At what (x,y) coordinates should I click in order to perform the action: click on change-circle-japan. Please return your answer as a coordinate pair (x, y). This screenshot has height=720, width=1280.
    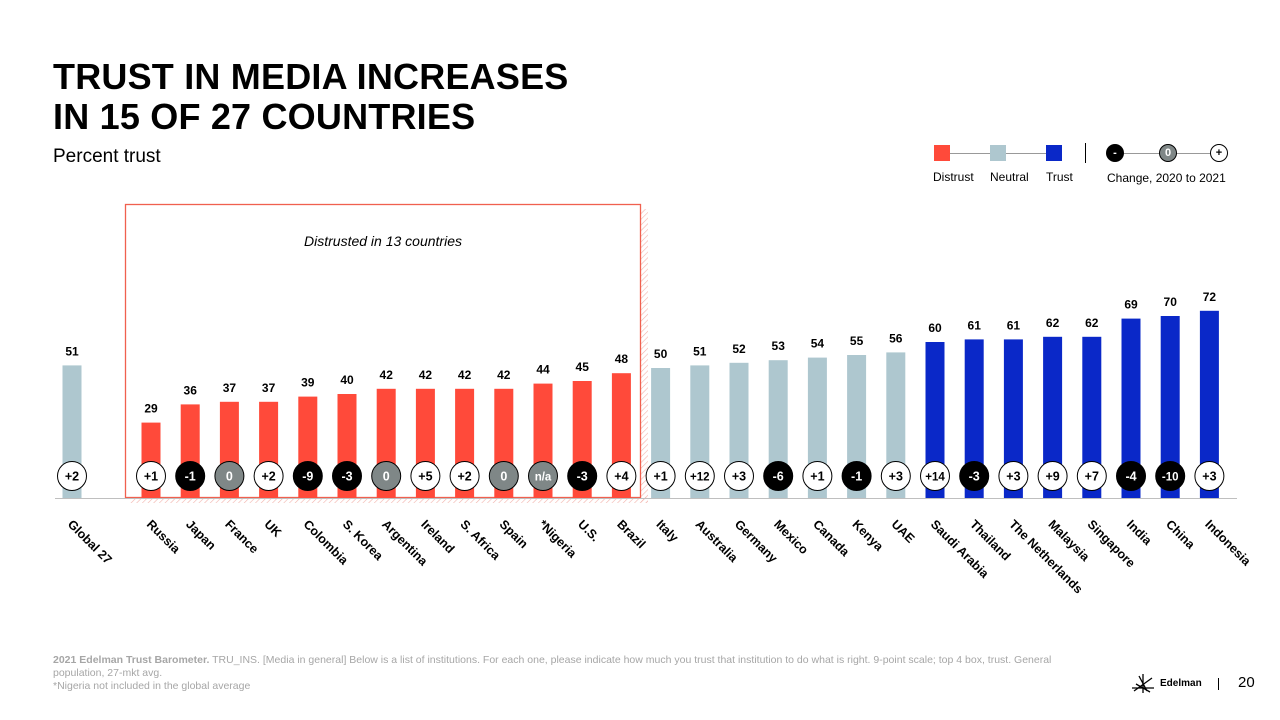
    Looking at the image, I should click on (190, 476).